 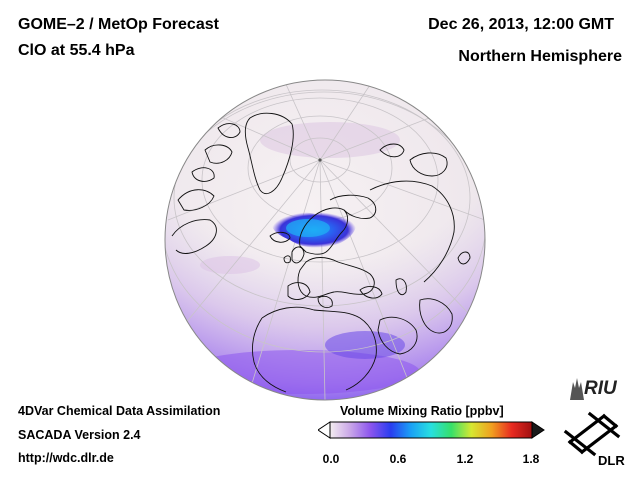 I want to click on arabian-enhancement, so click(x=365, y=345).